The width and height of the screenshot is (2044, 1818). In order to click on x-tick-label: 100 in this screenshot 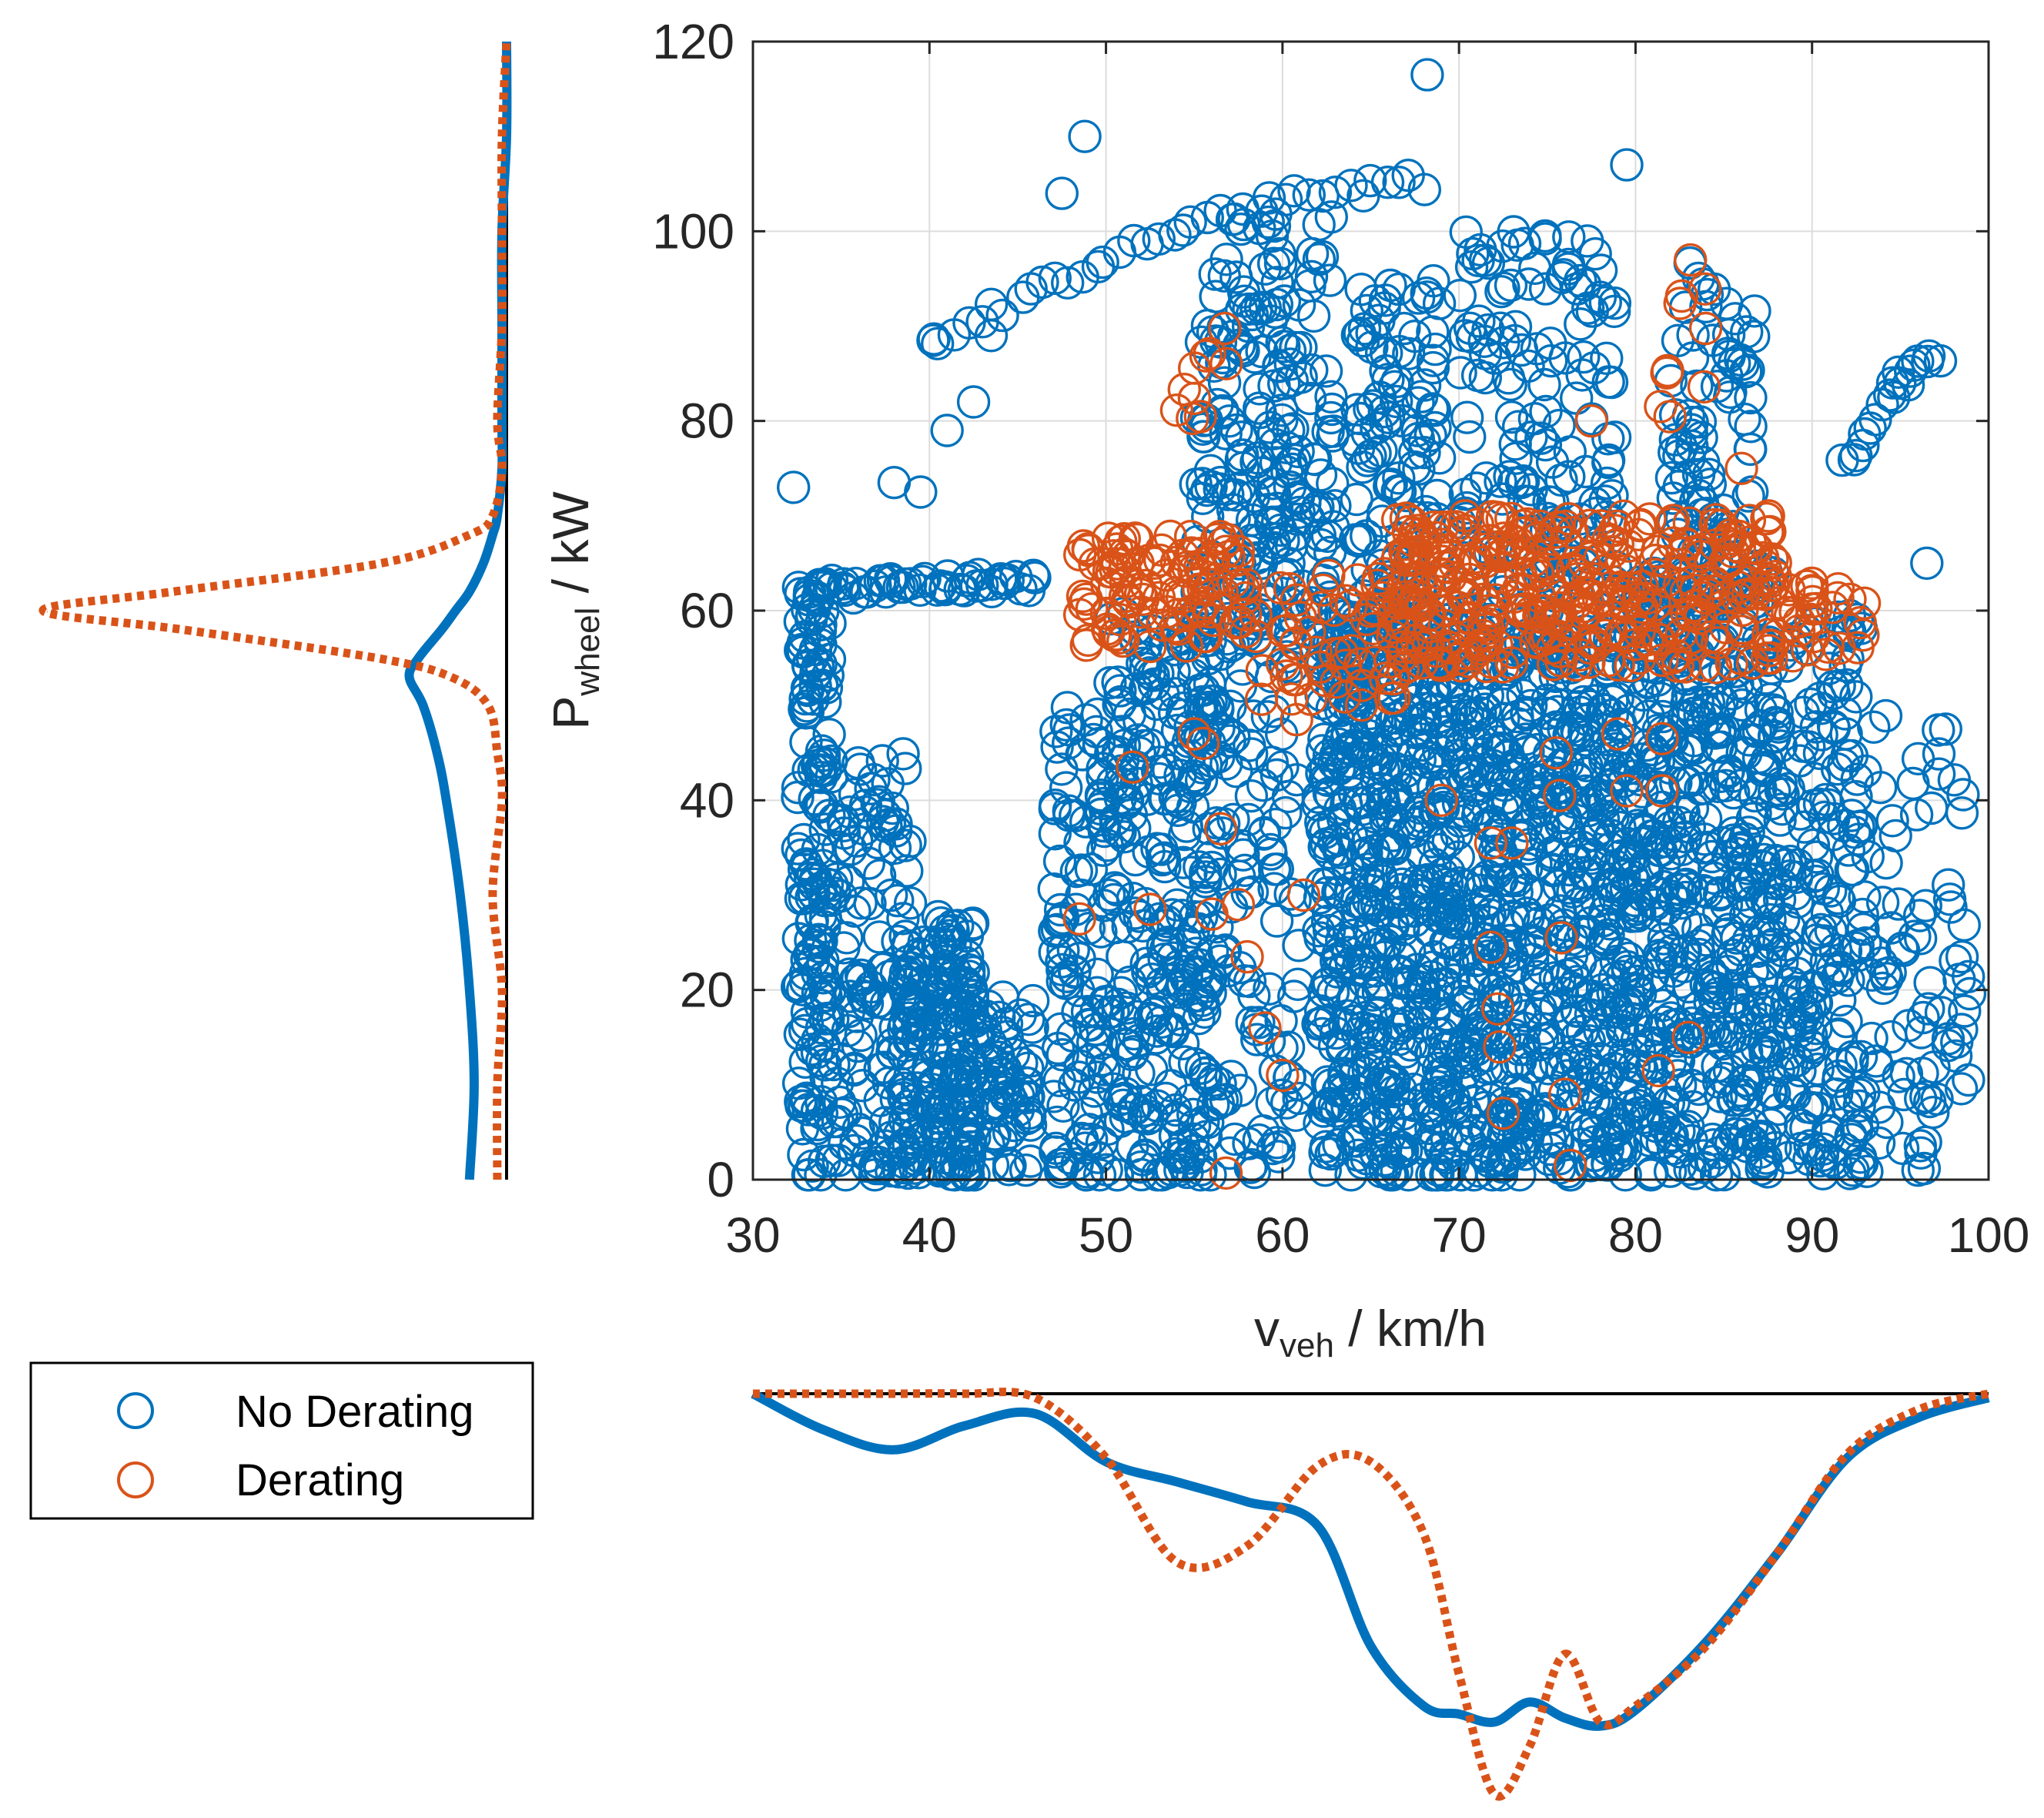, I will do `click(1989, 1235)`.